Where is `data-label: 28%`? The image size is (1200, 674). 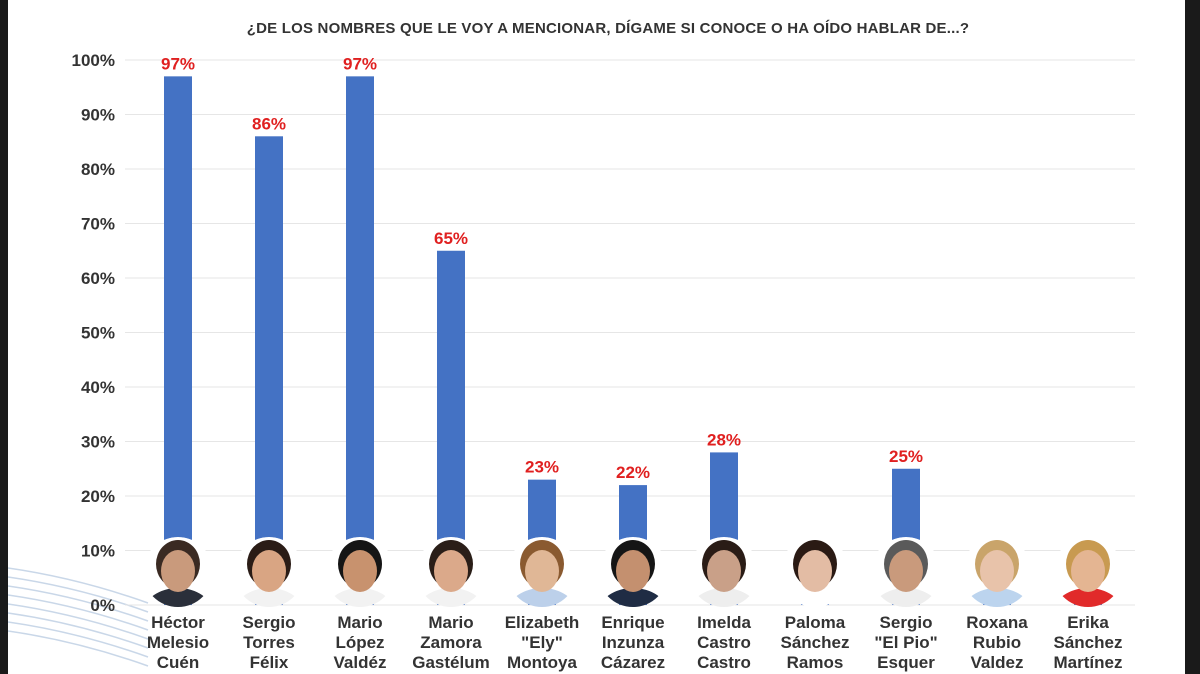 data-label: 28% is located at coordinates (724, 439).